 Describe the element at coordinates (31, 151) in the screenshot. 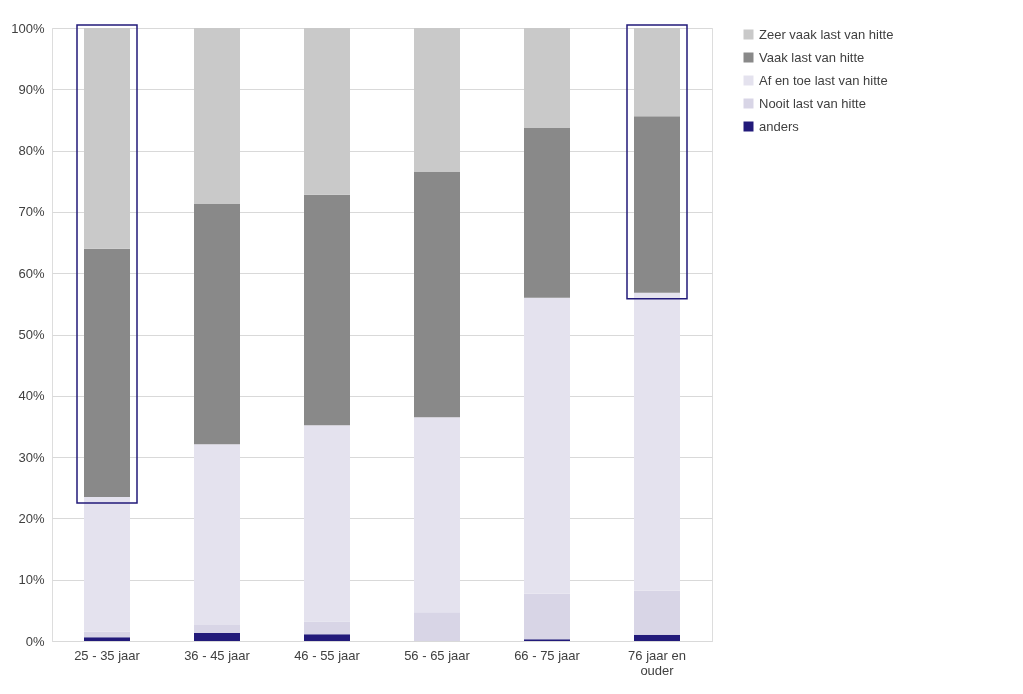

I see `y-tick-label: 80%` at that location.